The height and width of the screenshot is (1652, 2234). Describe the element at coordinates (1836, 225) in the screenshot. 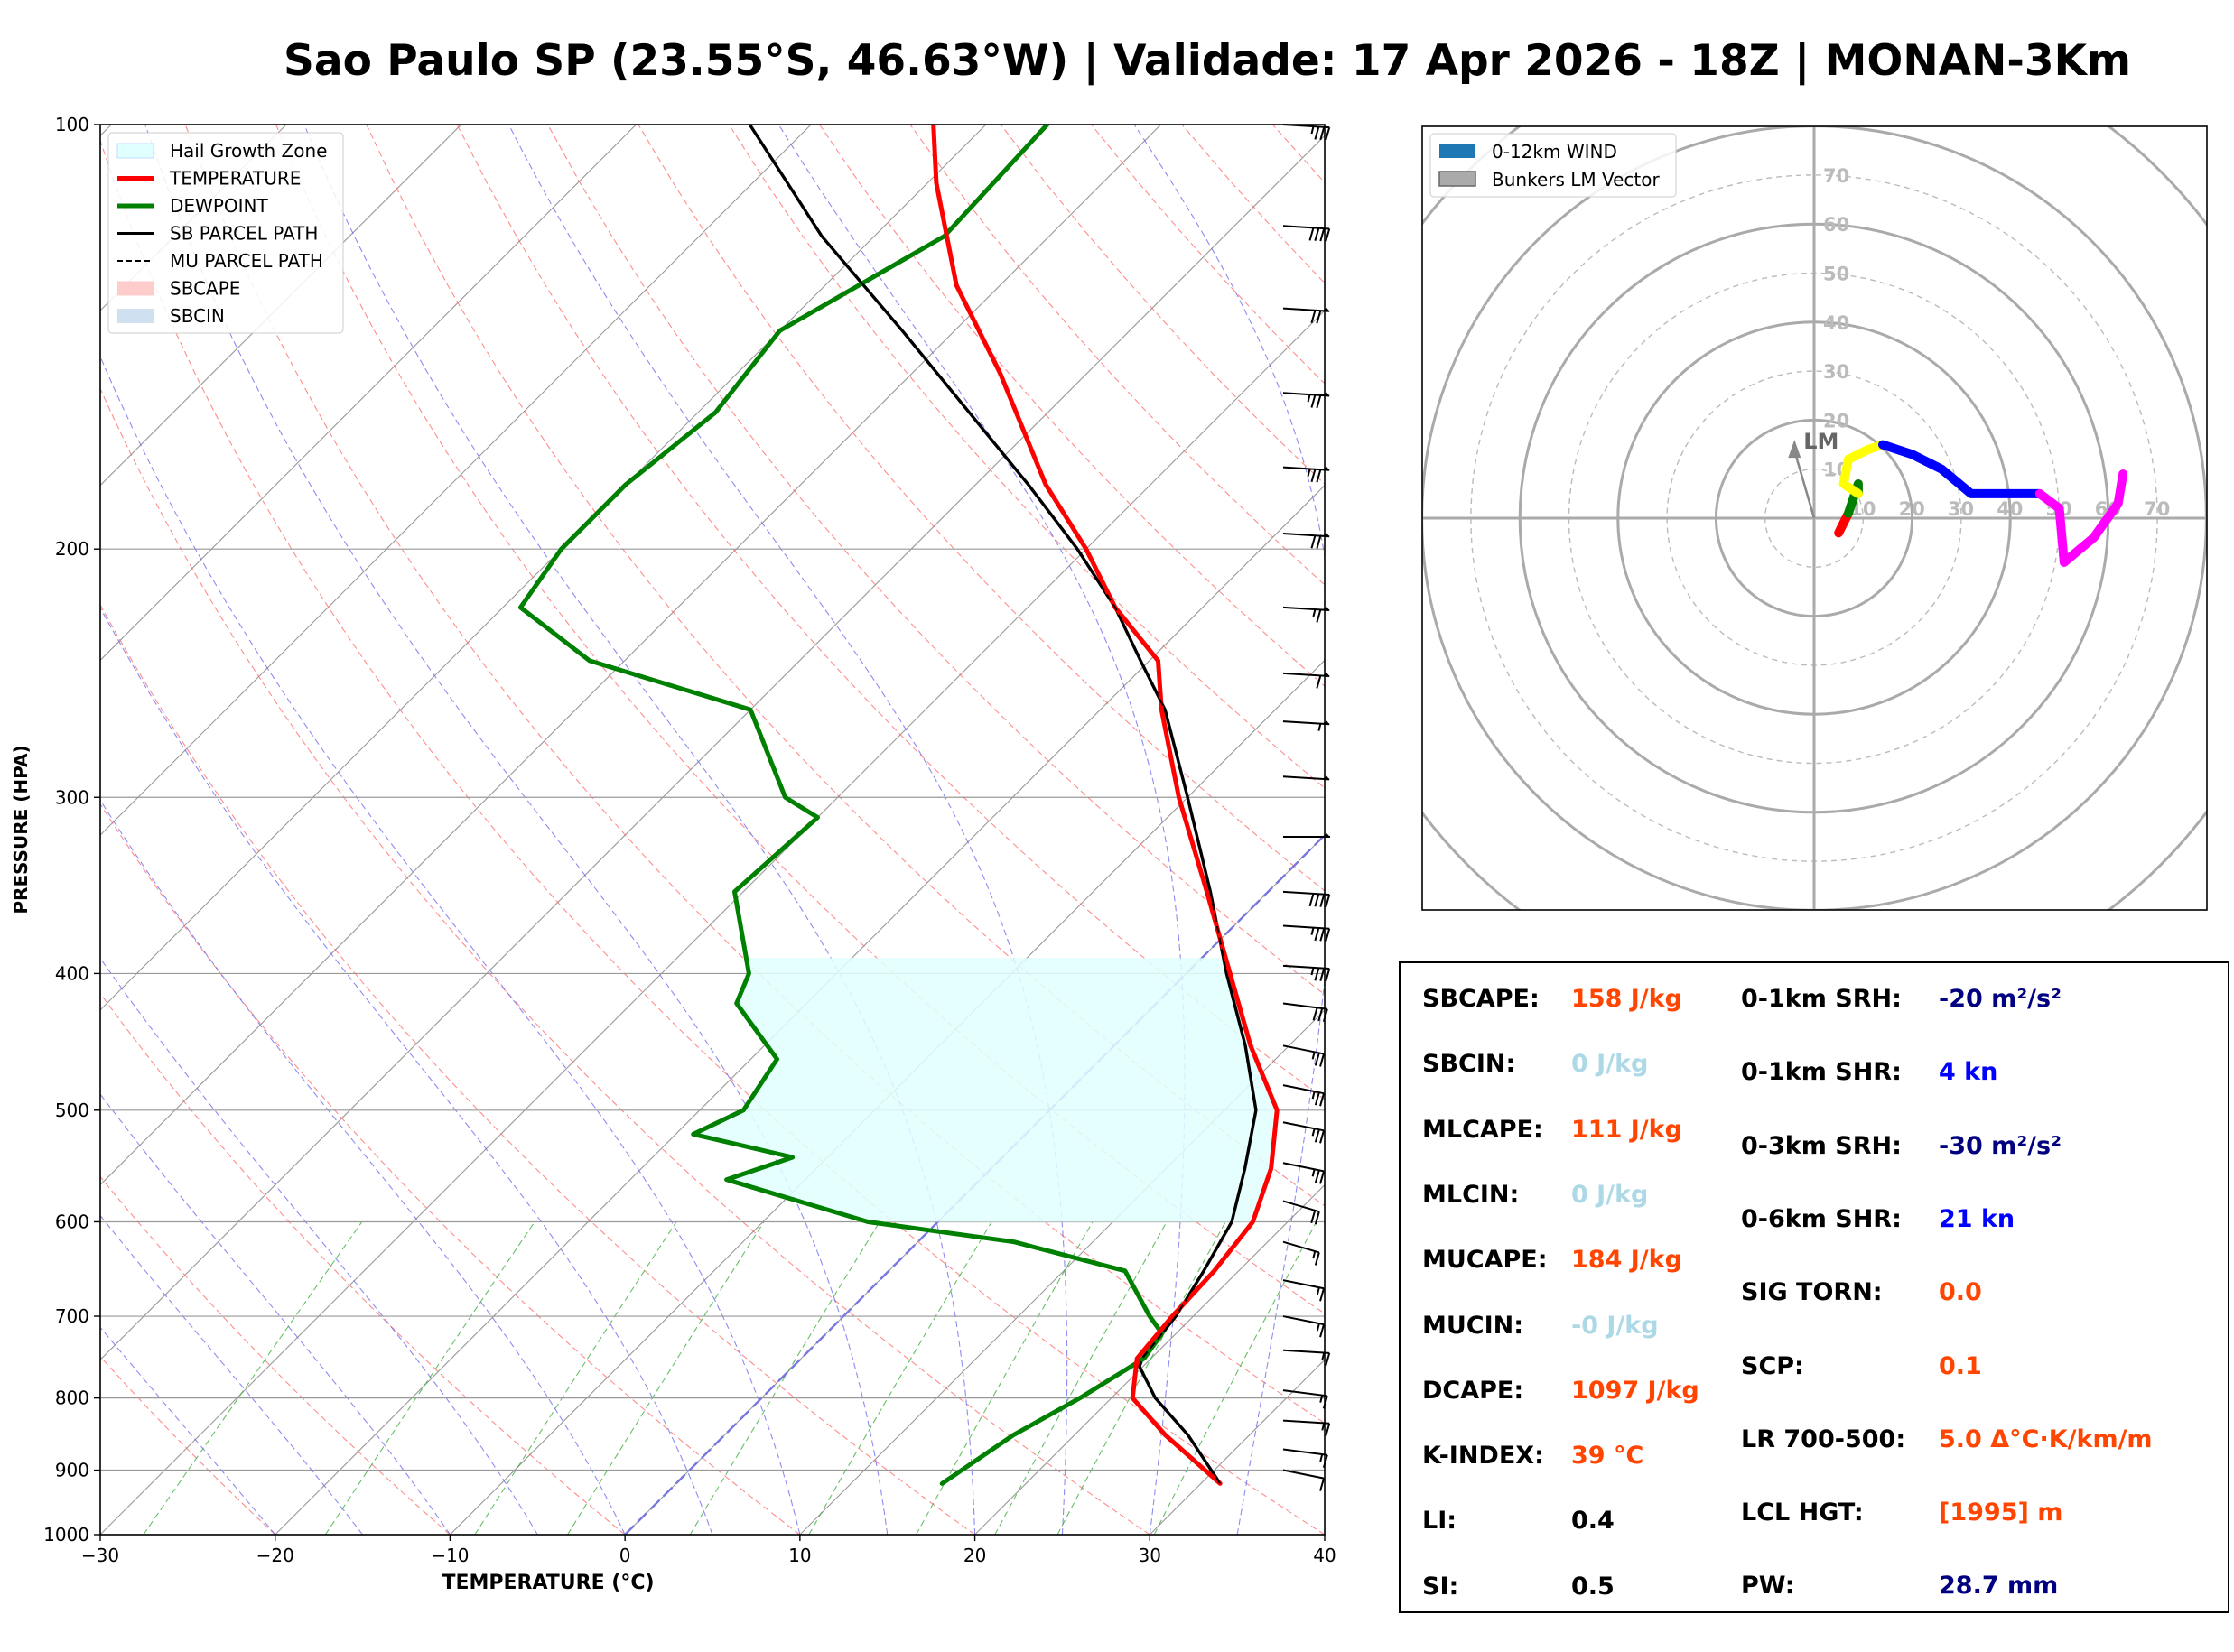

I see `hodo-ring-label: 60` at that location.